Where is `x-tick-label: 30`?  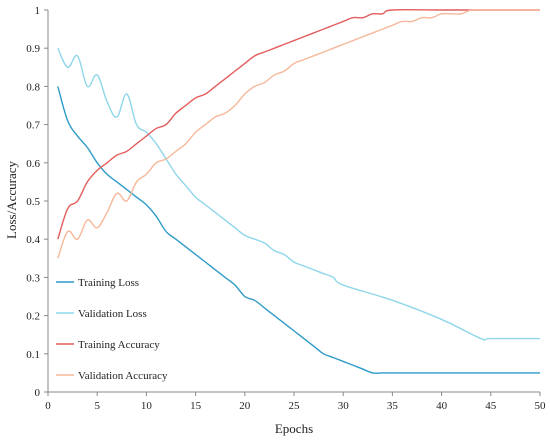 x-tick-label: 30 is located at coordinates (344, 406).